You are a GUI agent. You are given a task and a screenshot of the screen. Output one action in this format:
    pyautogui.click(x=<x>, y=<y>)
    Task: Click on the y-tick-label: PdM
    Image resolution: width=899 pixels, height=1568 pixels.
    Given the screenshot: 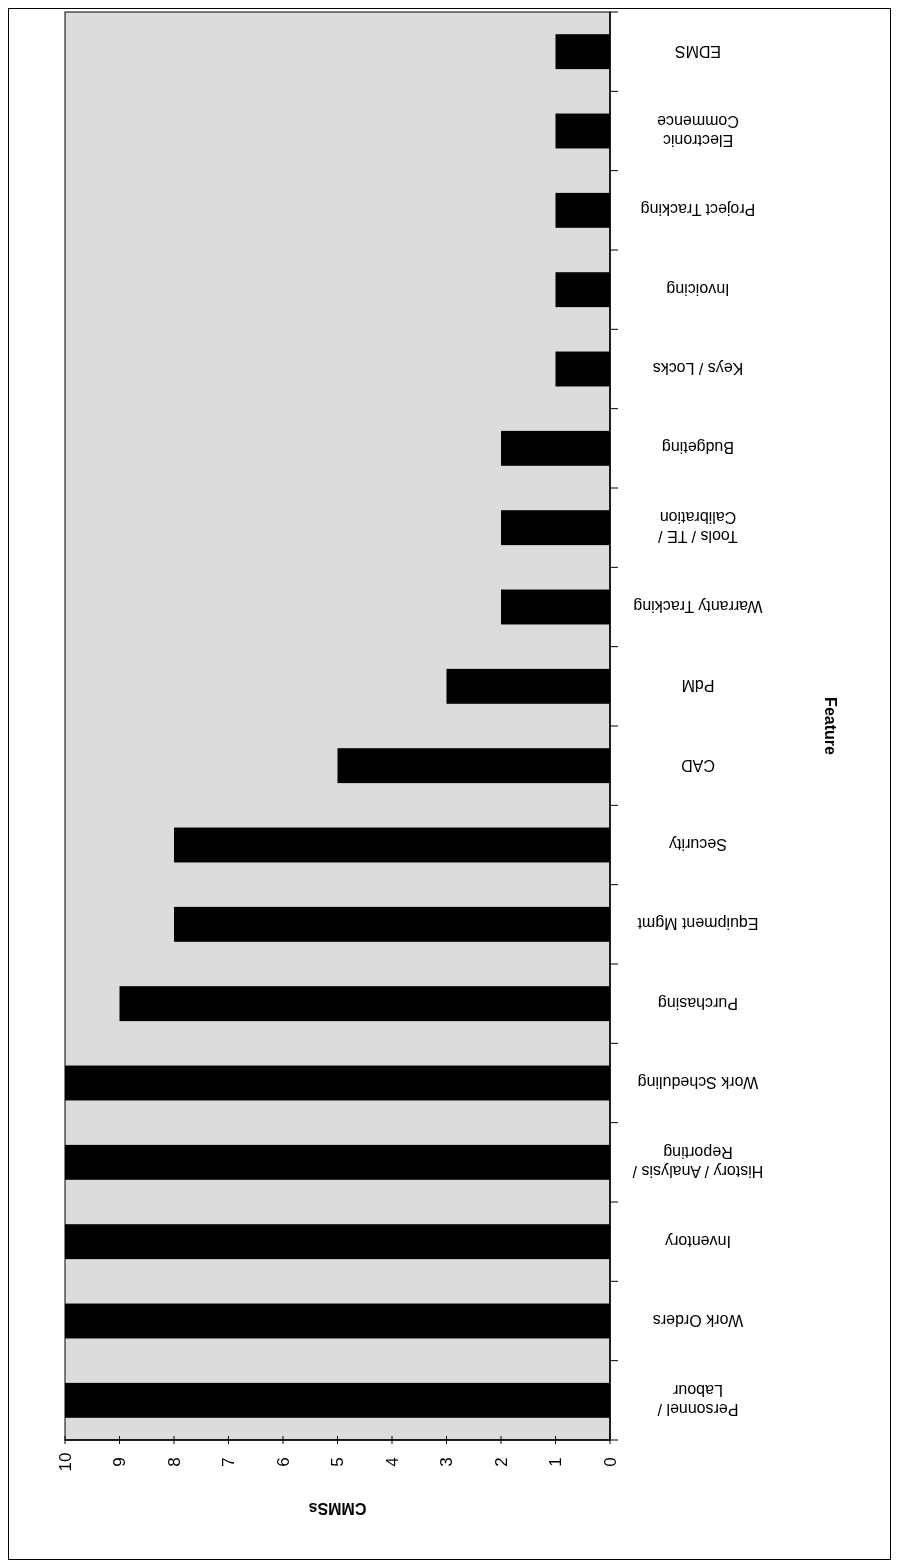 What is the action you would take?
    pyautogui.click(x=698, y=686)
    